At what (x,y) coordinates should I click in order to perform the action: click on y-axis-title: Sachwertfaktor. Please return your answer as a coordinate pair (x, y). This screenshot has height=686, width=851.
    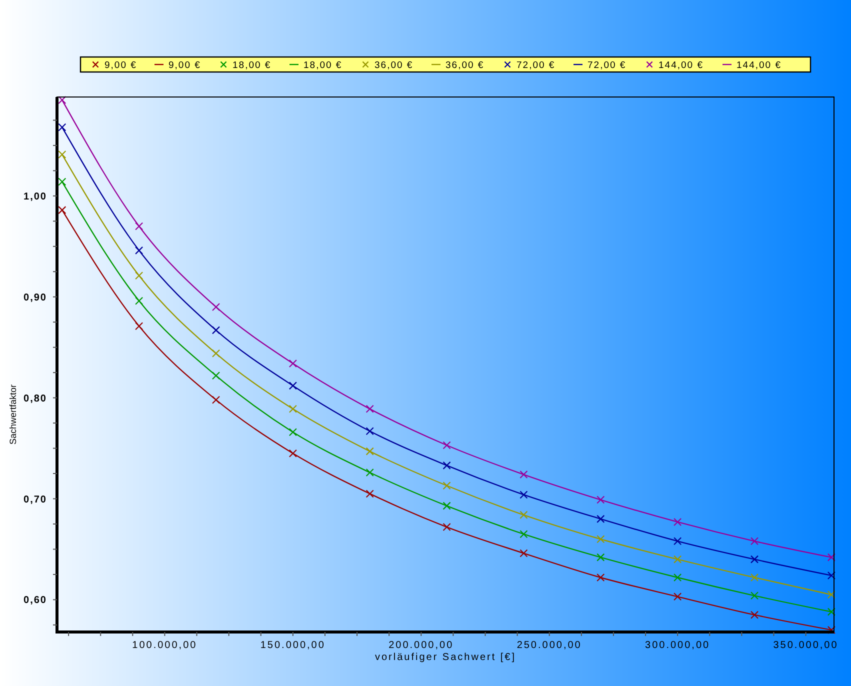
    Looking at the image, I should click on (13, 414).